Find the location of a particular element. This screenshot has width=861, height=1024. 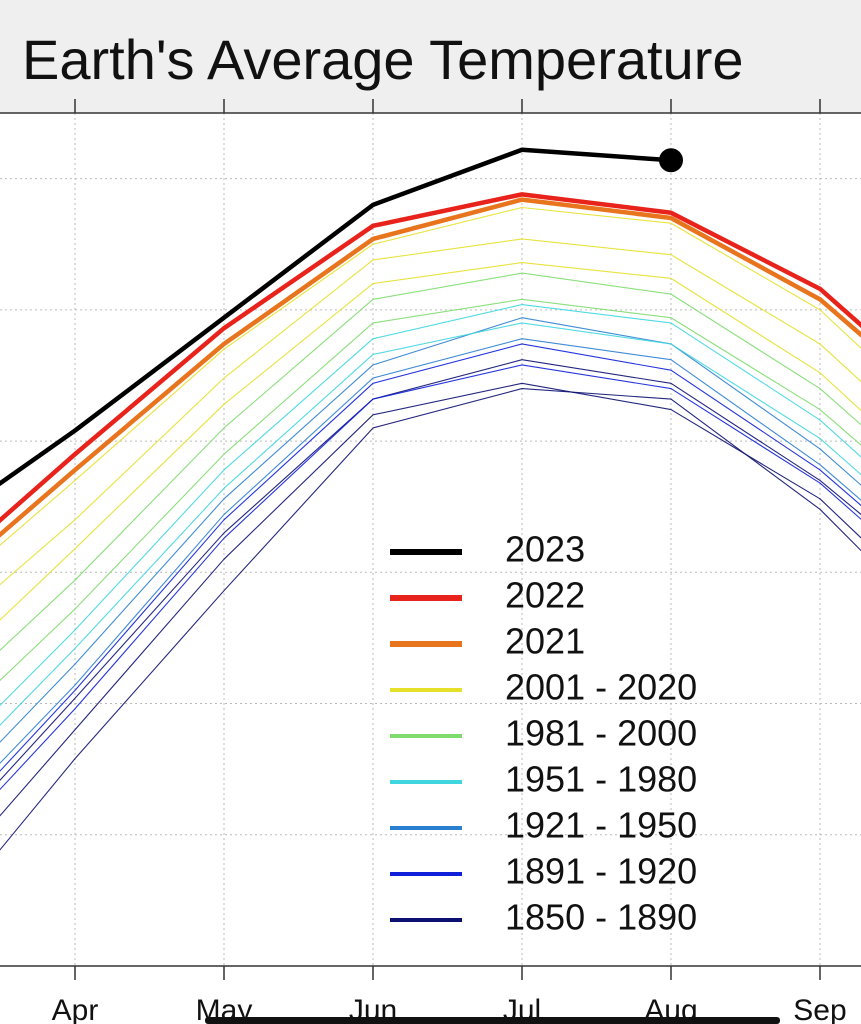

legend-label: 2021 is located at coordinates (545, 641).